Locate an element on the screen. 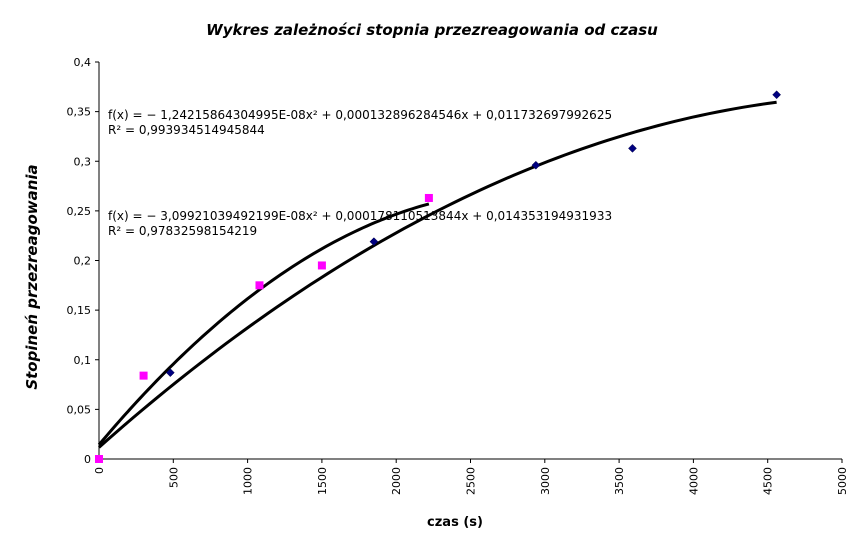 The height and width of the screenshot is (548, 866). x-tick-label: 2500 is located at coordinates (471, 481).